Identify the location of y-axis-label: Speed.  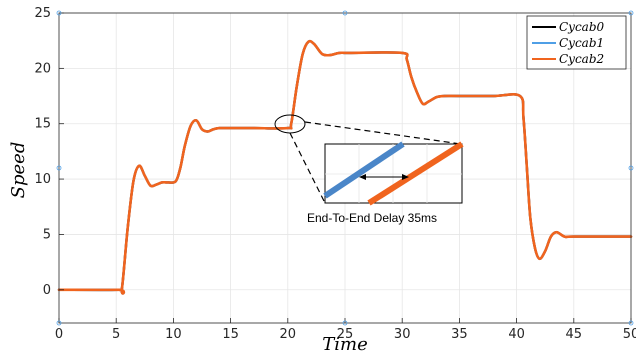
(18, 170).